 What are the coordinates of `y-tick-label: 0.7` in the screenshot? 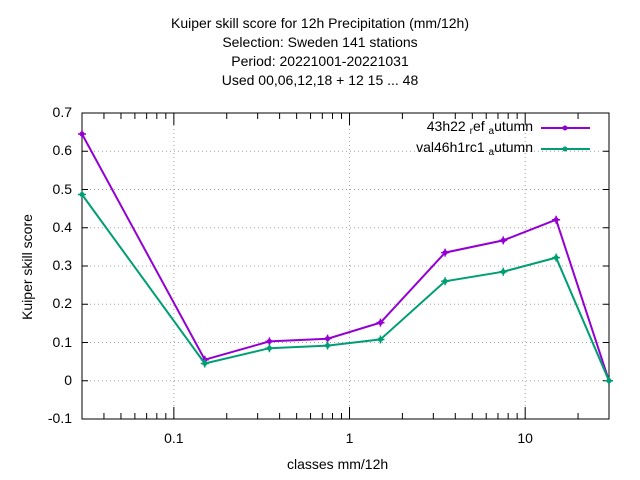 It's located at (62, 112).